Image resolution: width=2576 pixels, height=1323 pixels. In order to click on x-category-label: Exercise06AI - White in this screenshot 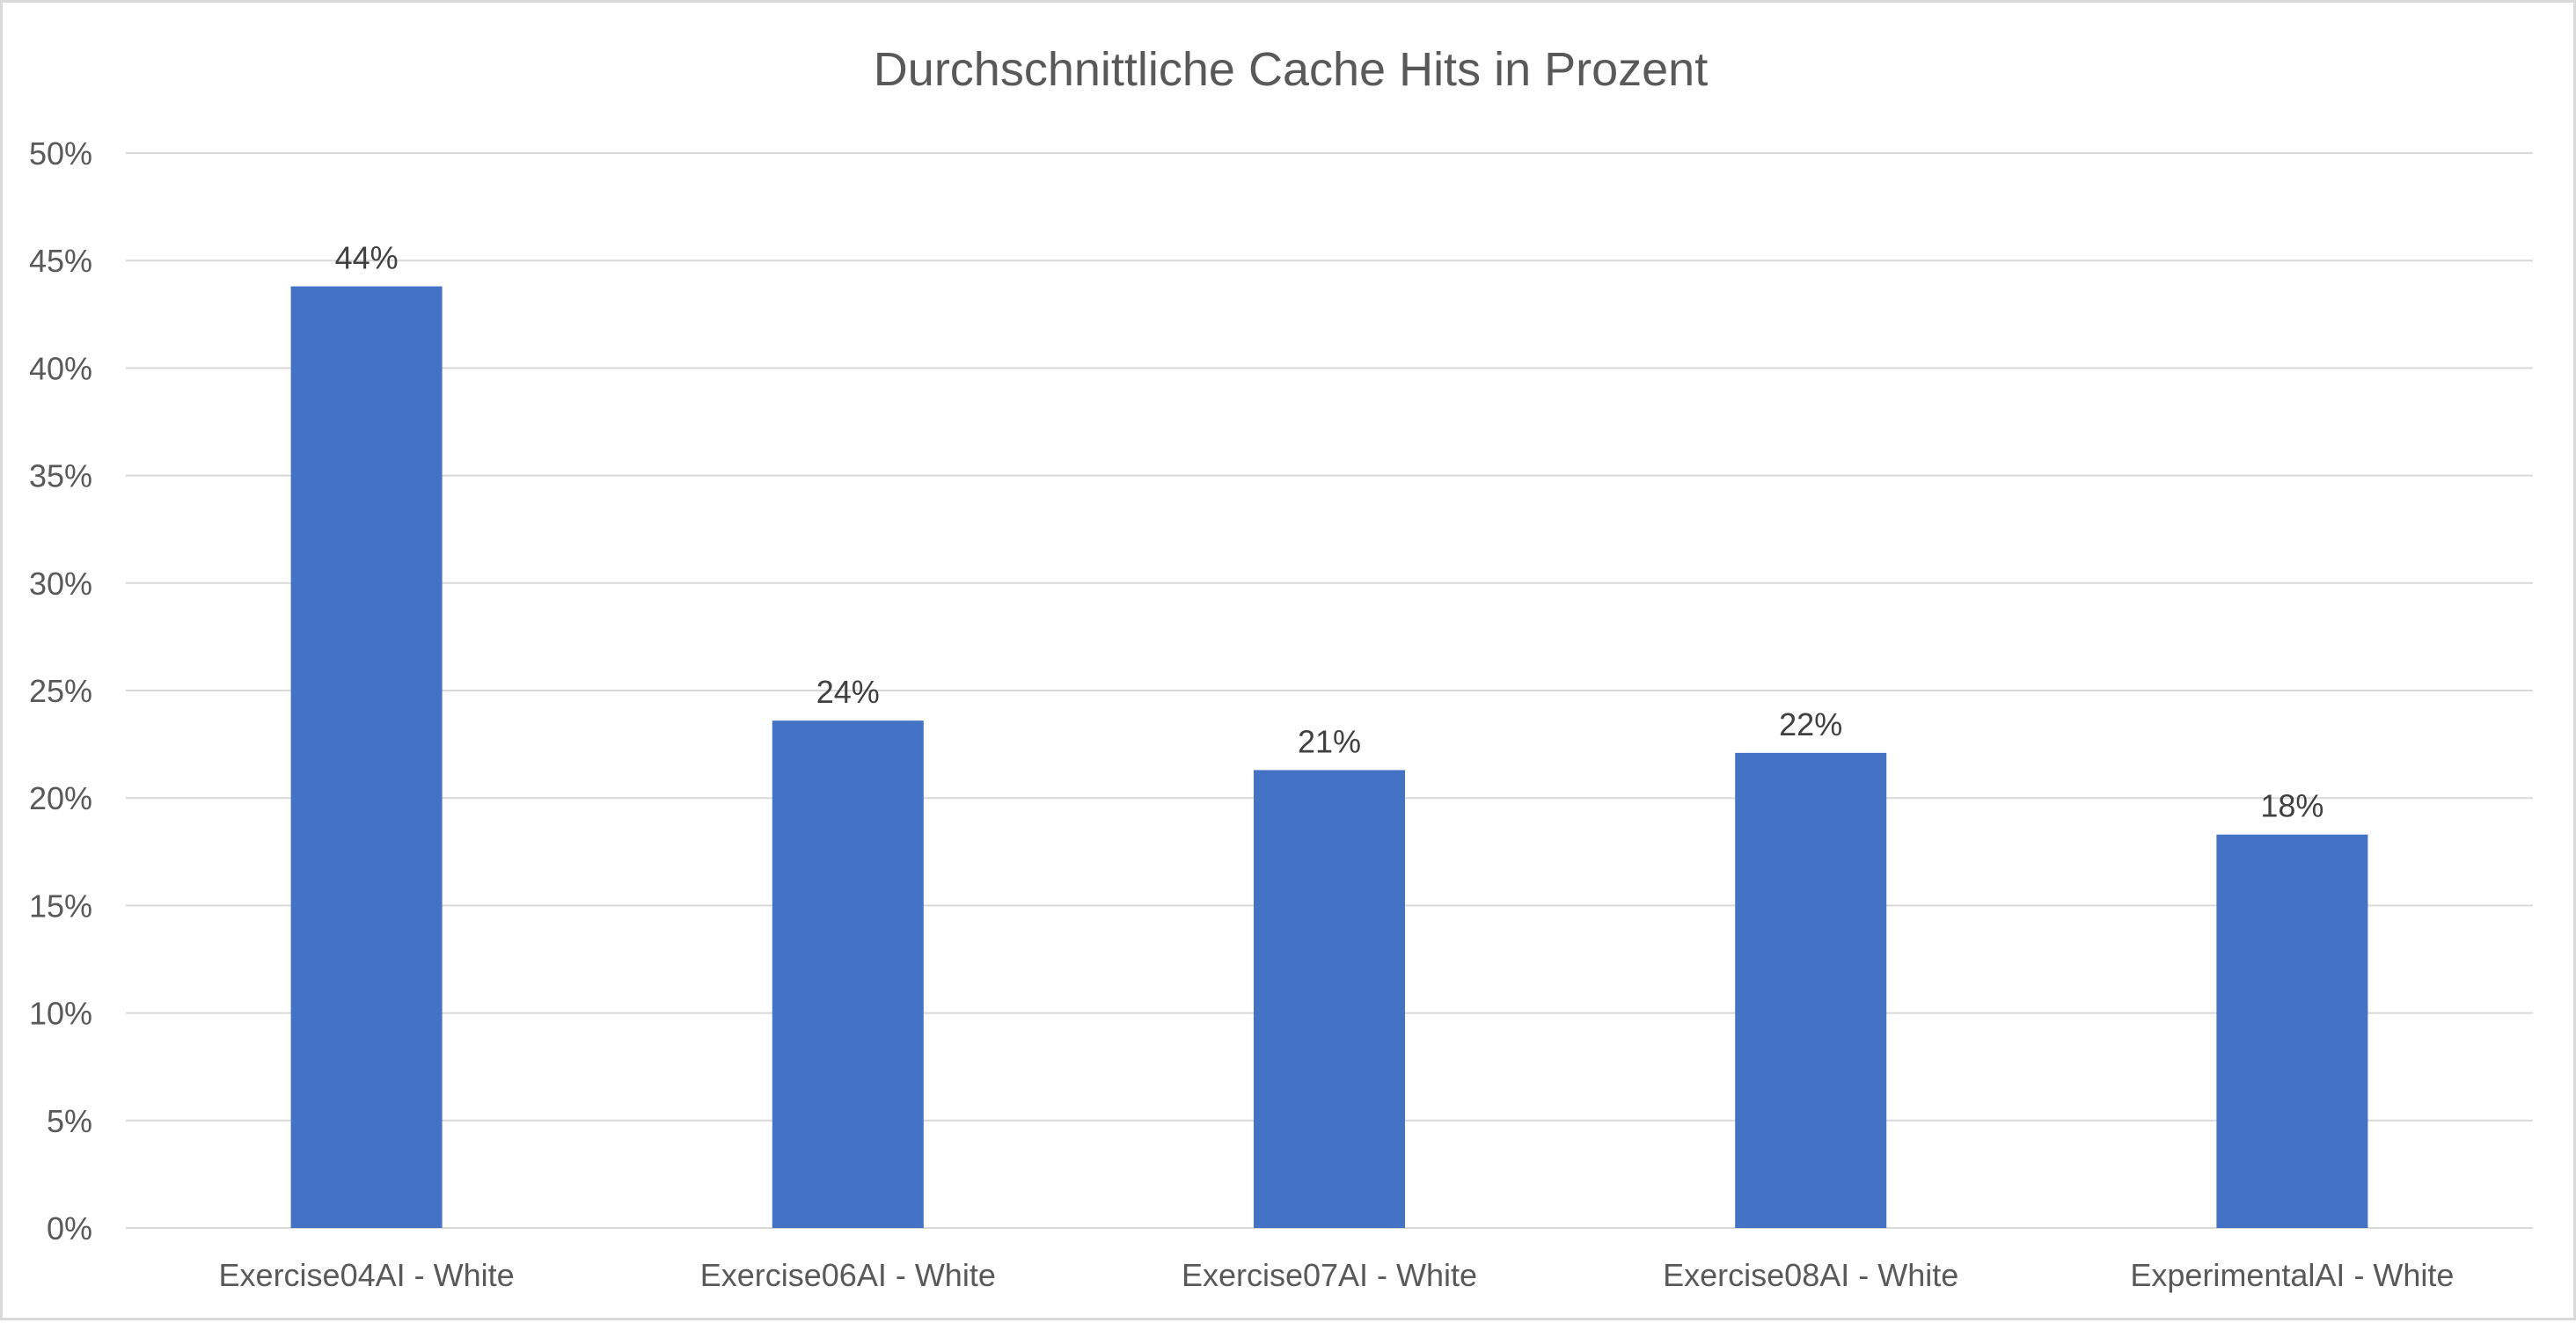, I will do `click(848, 1275)`.